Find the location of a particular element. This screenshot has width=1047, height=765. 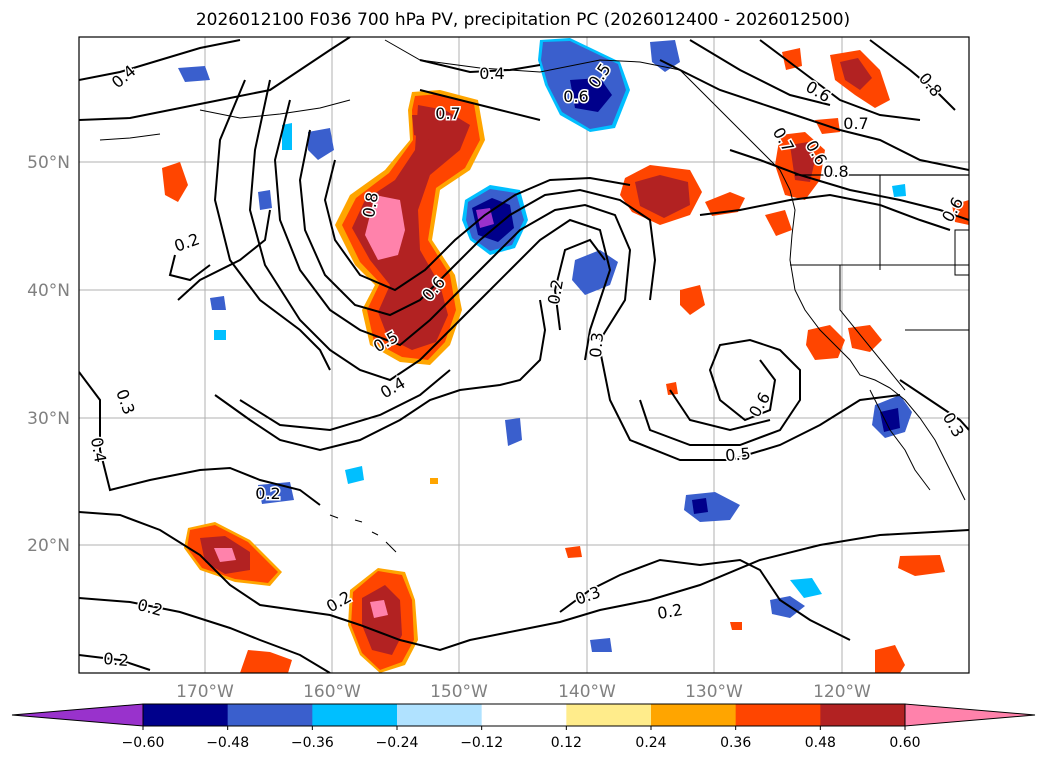

lon-label: 150°W is located at coordinates (459, 692).